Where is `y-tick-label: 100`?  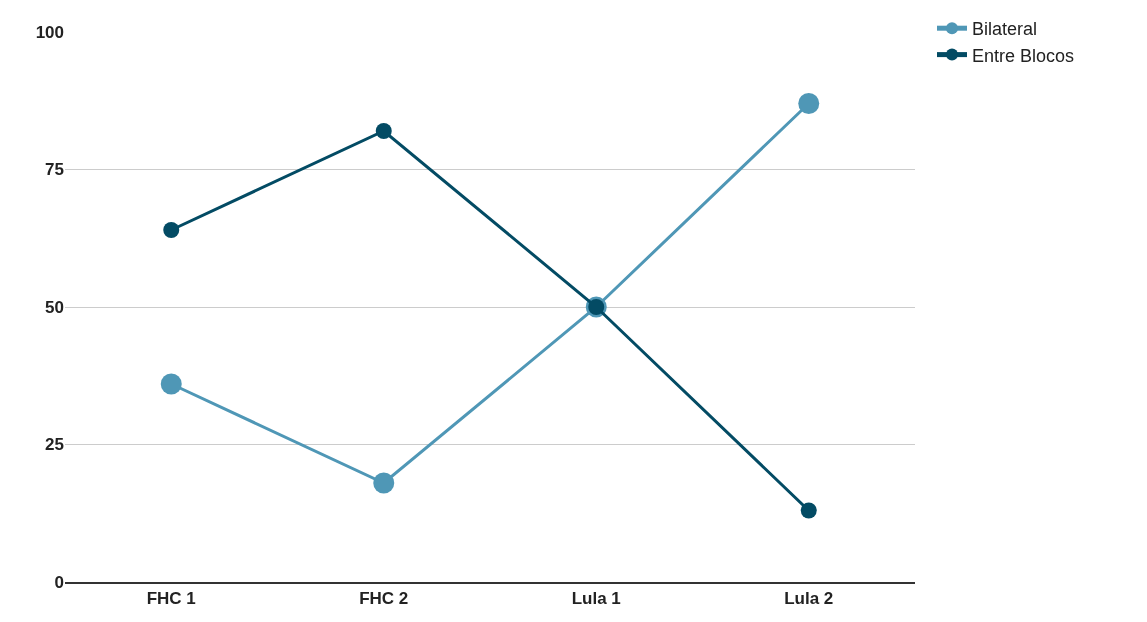
y-tick-label: 100 is located at coordinates (49, 32).